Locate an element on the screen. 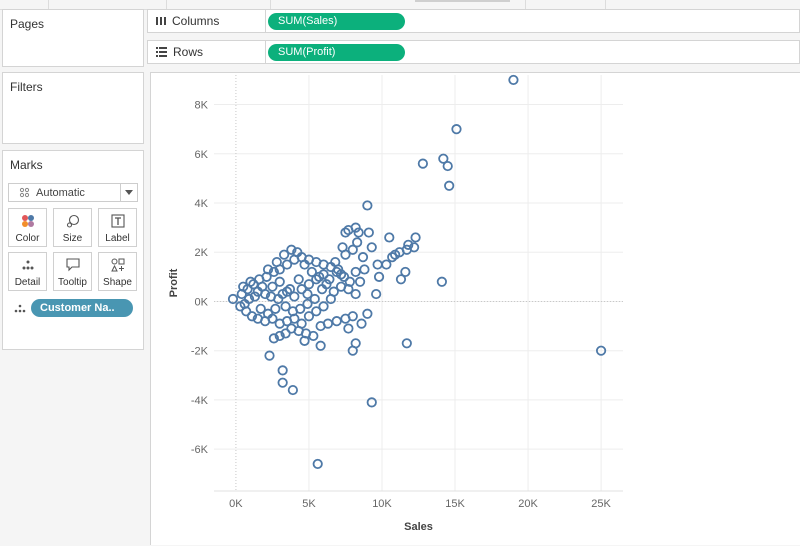  detail-button: Detail is located at coordinates (27, 271).